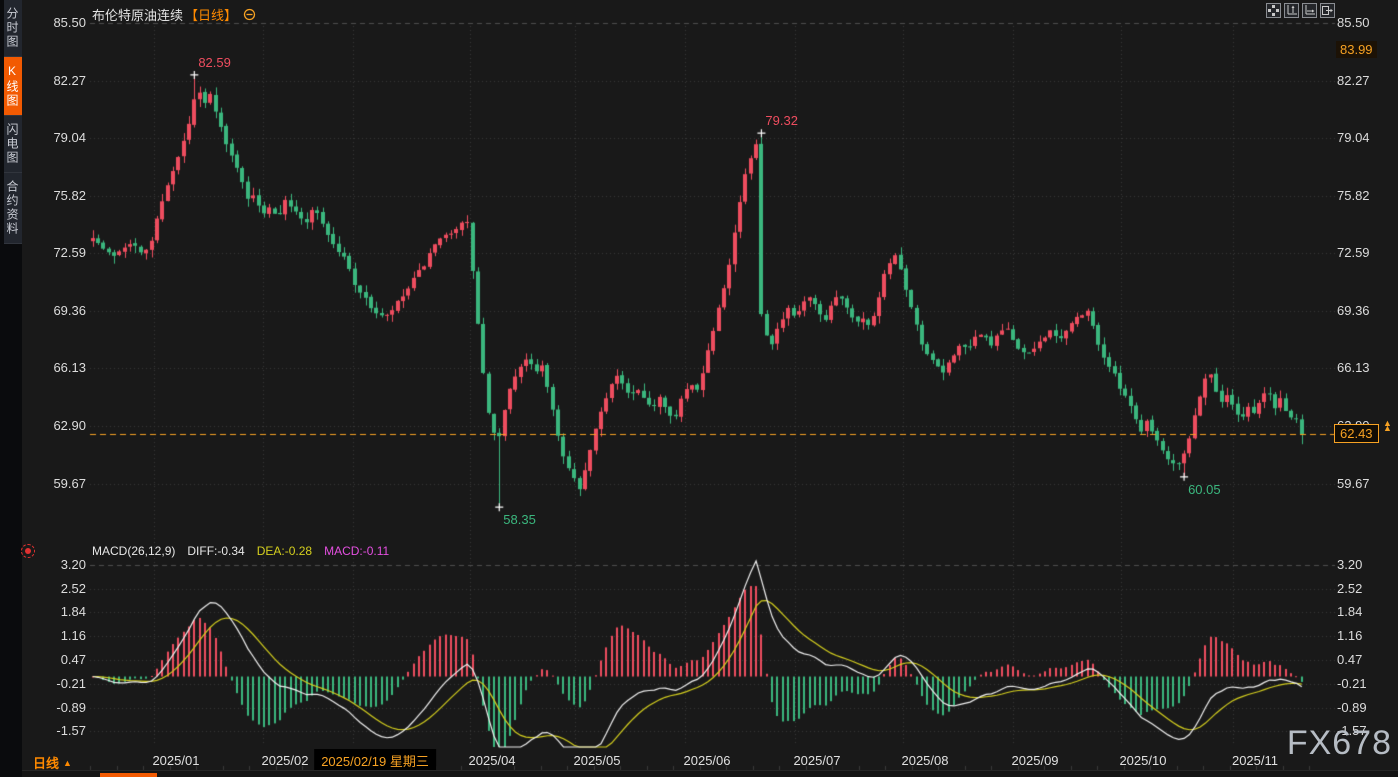  What do you see at coordinates (134, 551) in the screenshot?
I see `macd-params-label: MACD(26,12,9)` at bounding box center [134, 551].